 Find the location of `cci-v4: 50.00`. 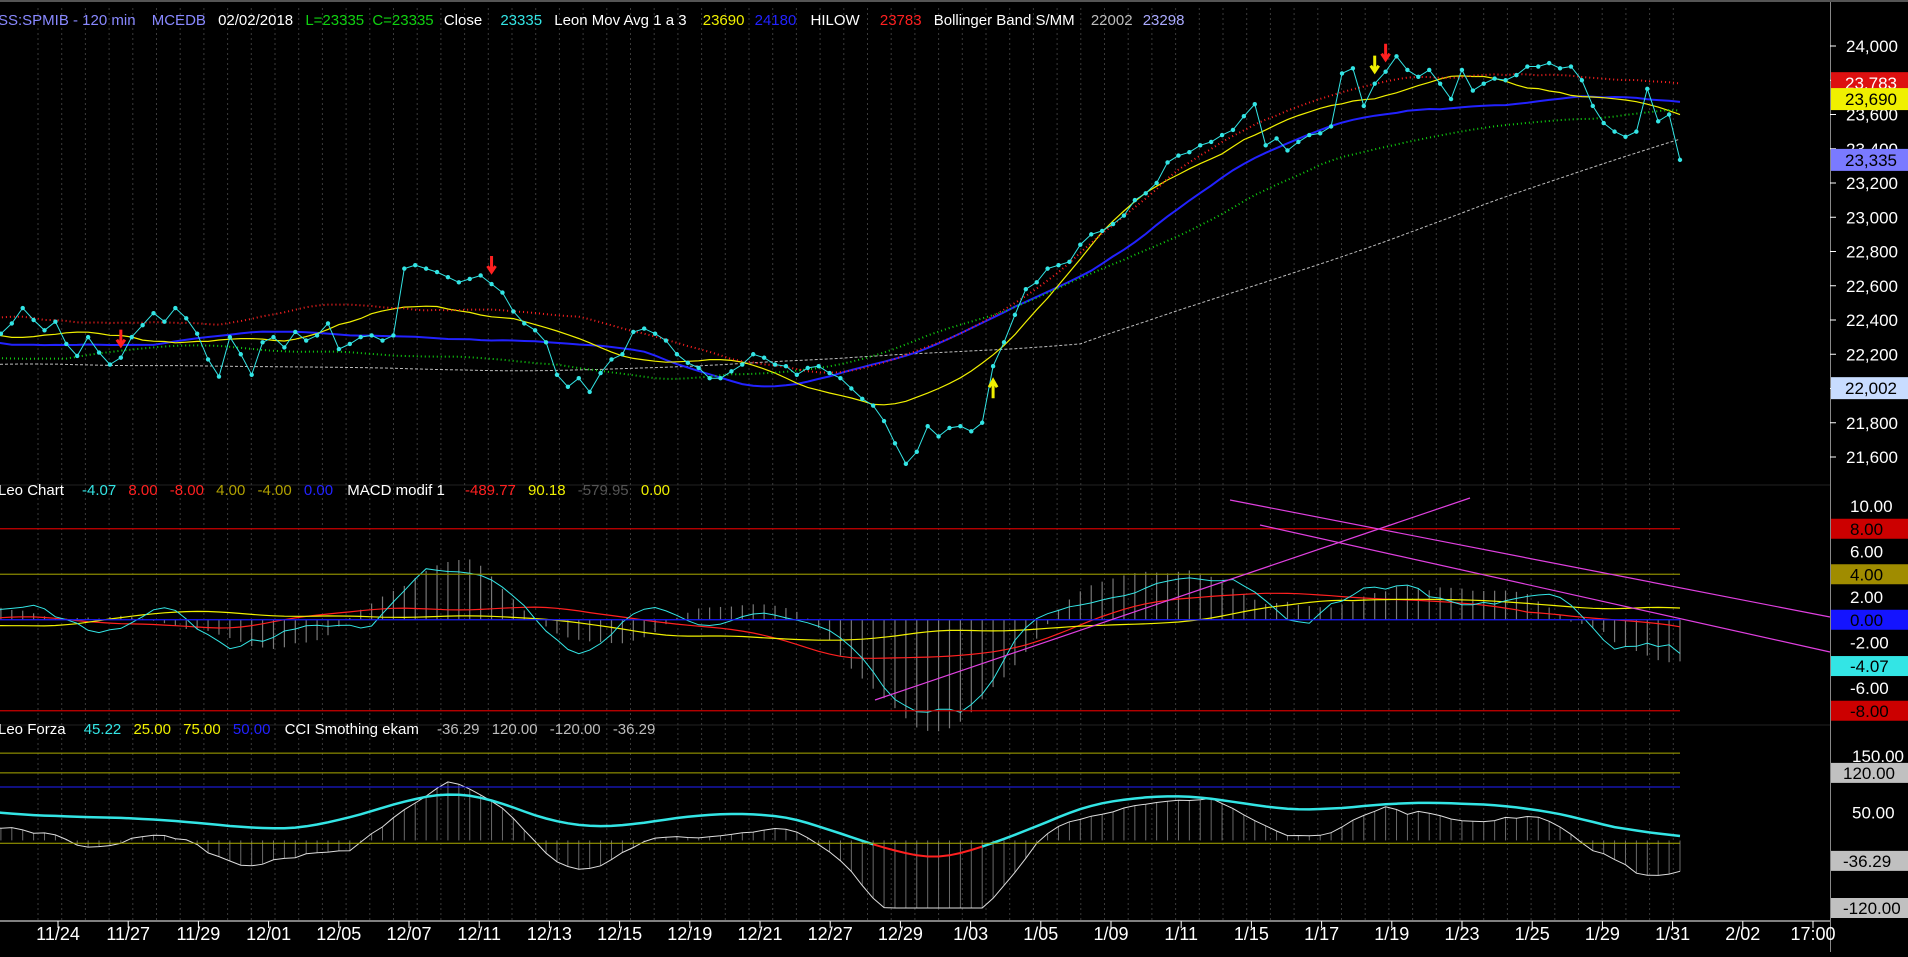

cci-v4: 50.00 is located at coordinates (252, 729).